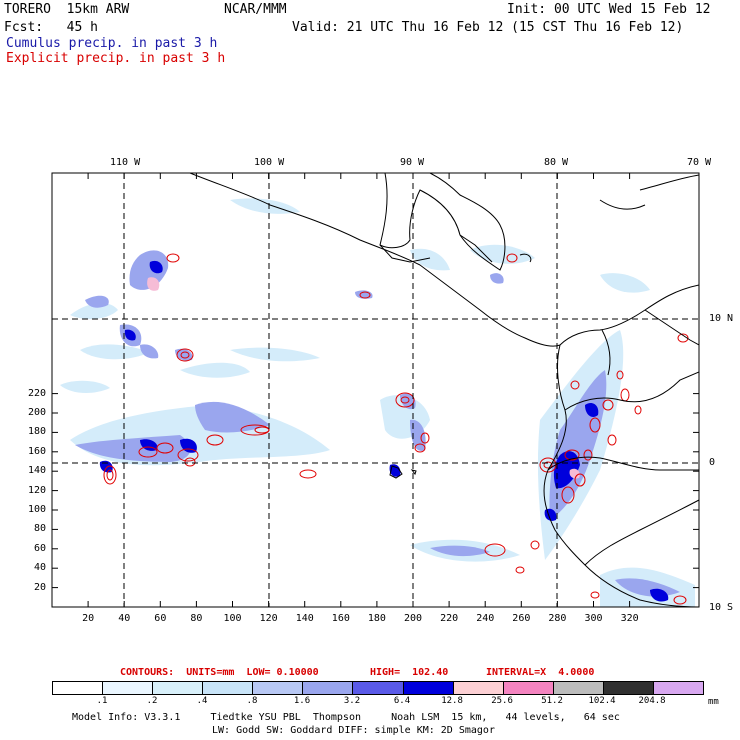 The height and width of the screenshot is (740, 740). Describe the element at coordinates (268, 618) in the screenshot. I see `x-tick-label: 120` at that location.